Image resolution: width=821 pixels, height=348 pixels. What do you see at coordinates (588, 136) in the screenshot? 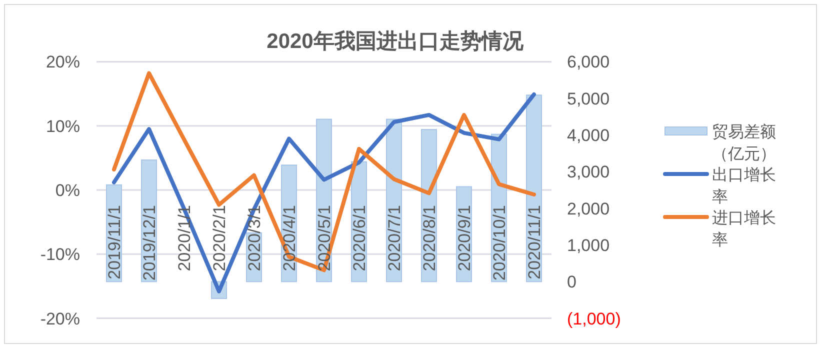
I see `y2-tick-label: 4,000` at bounding box center [588, 136].